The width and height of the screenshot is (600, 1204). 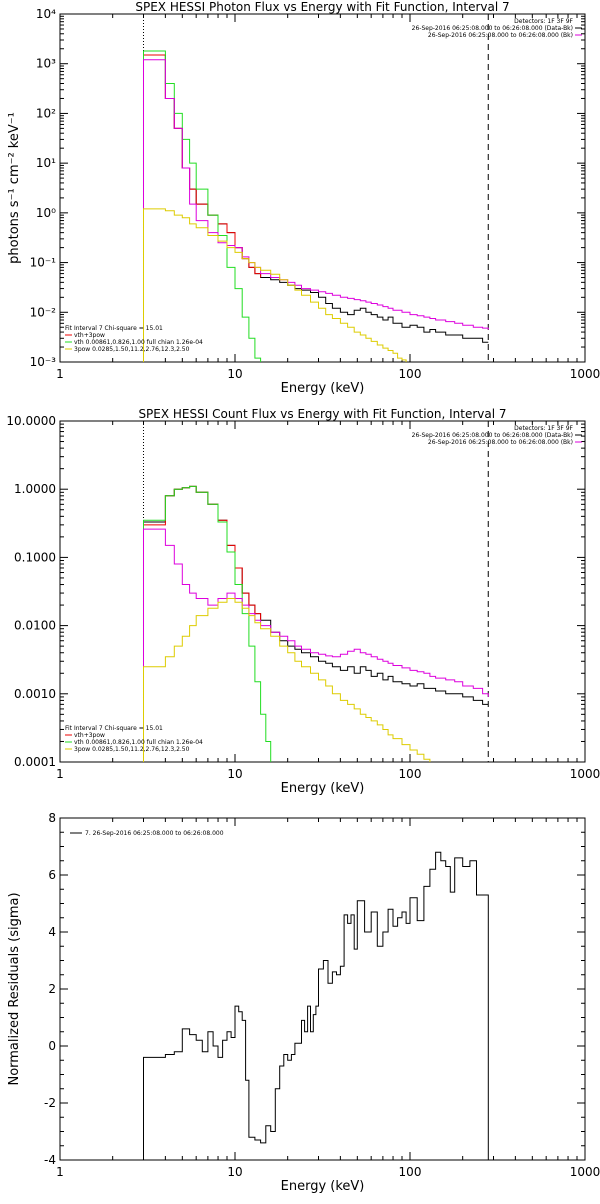 What do you see at coordinates (43, 362) in the screenshot?
I see `y-tick-label: 10⁻³` at bounding box center [43, 362].